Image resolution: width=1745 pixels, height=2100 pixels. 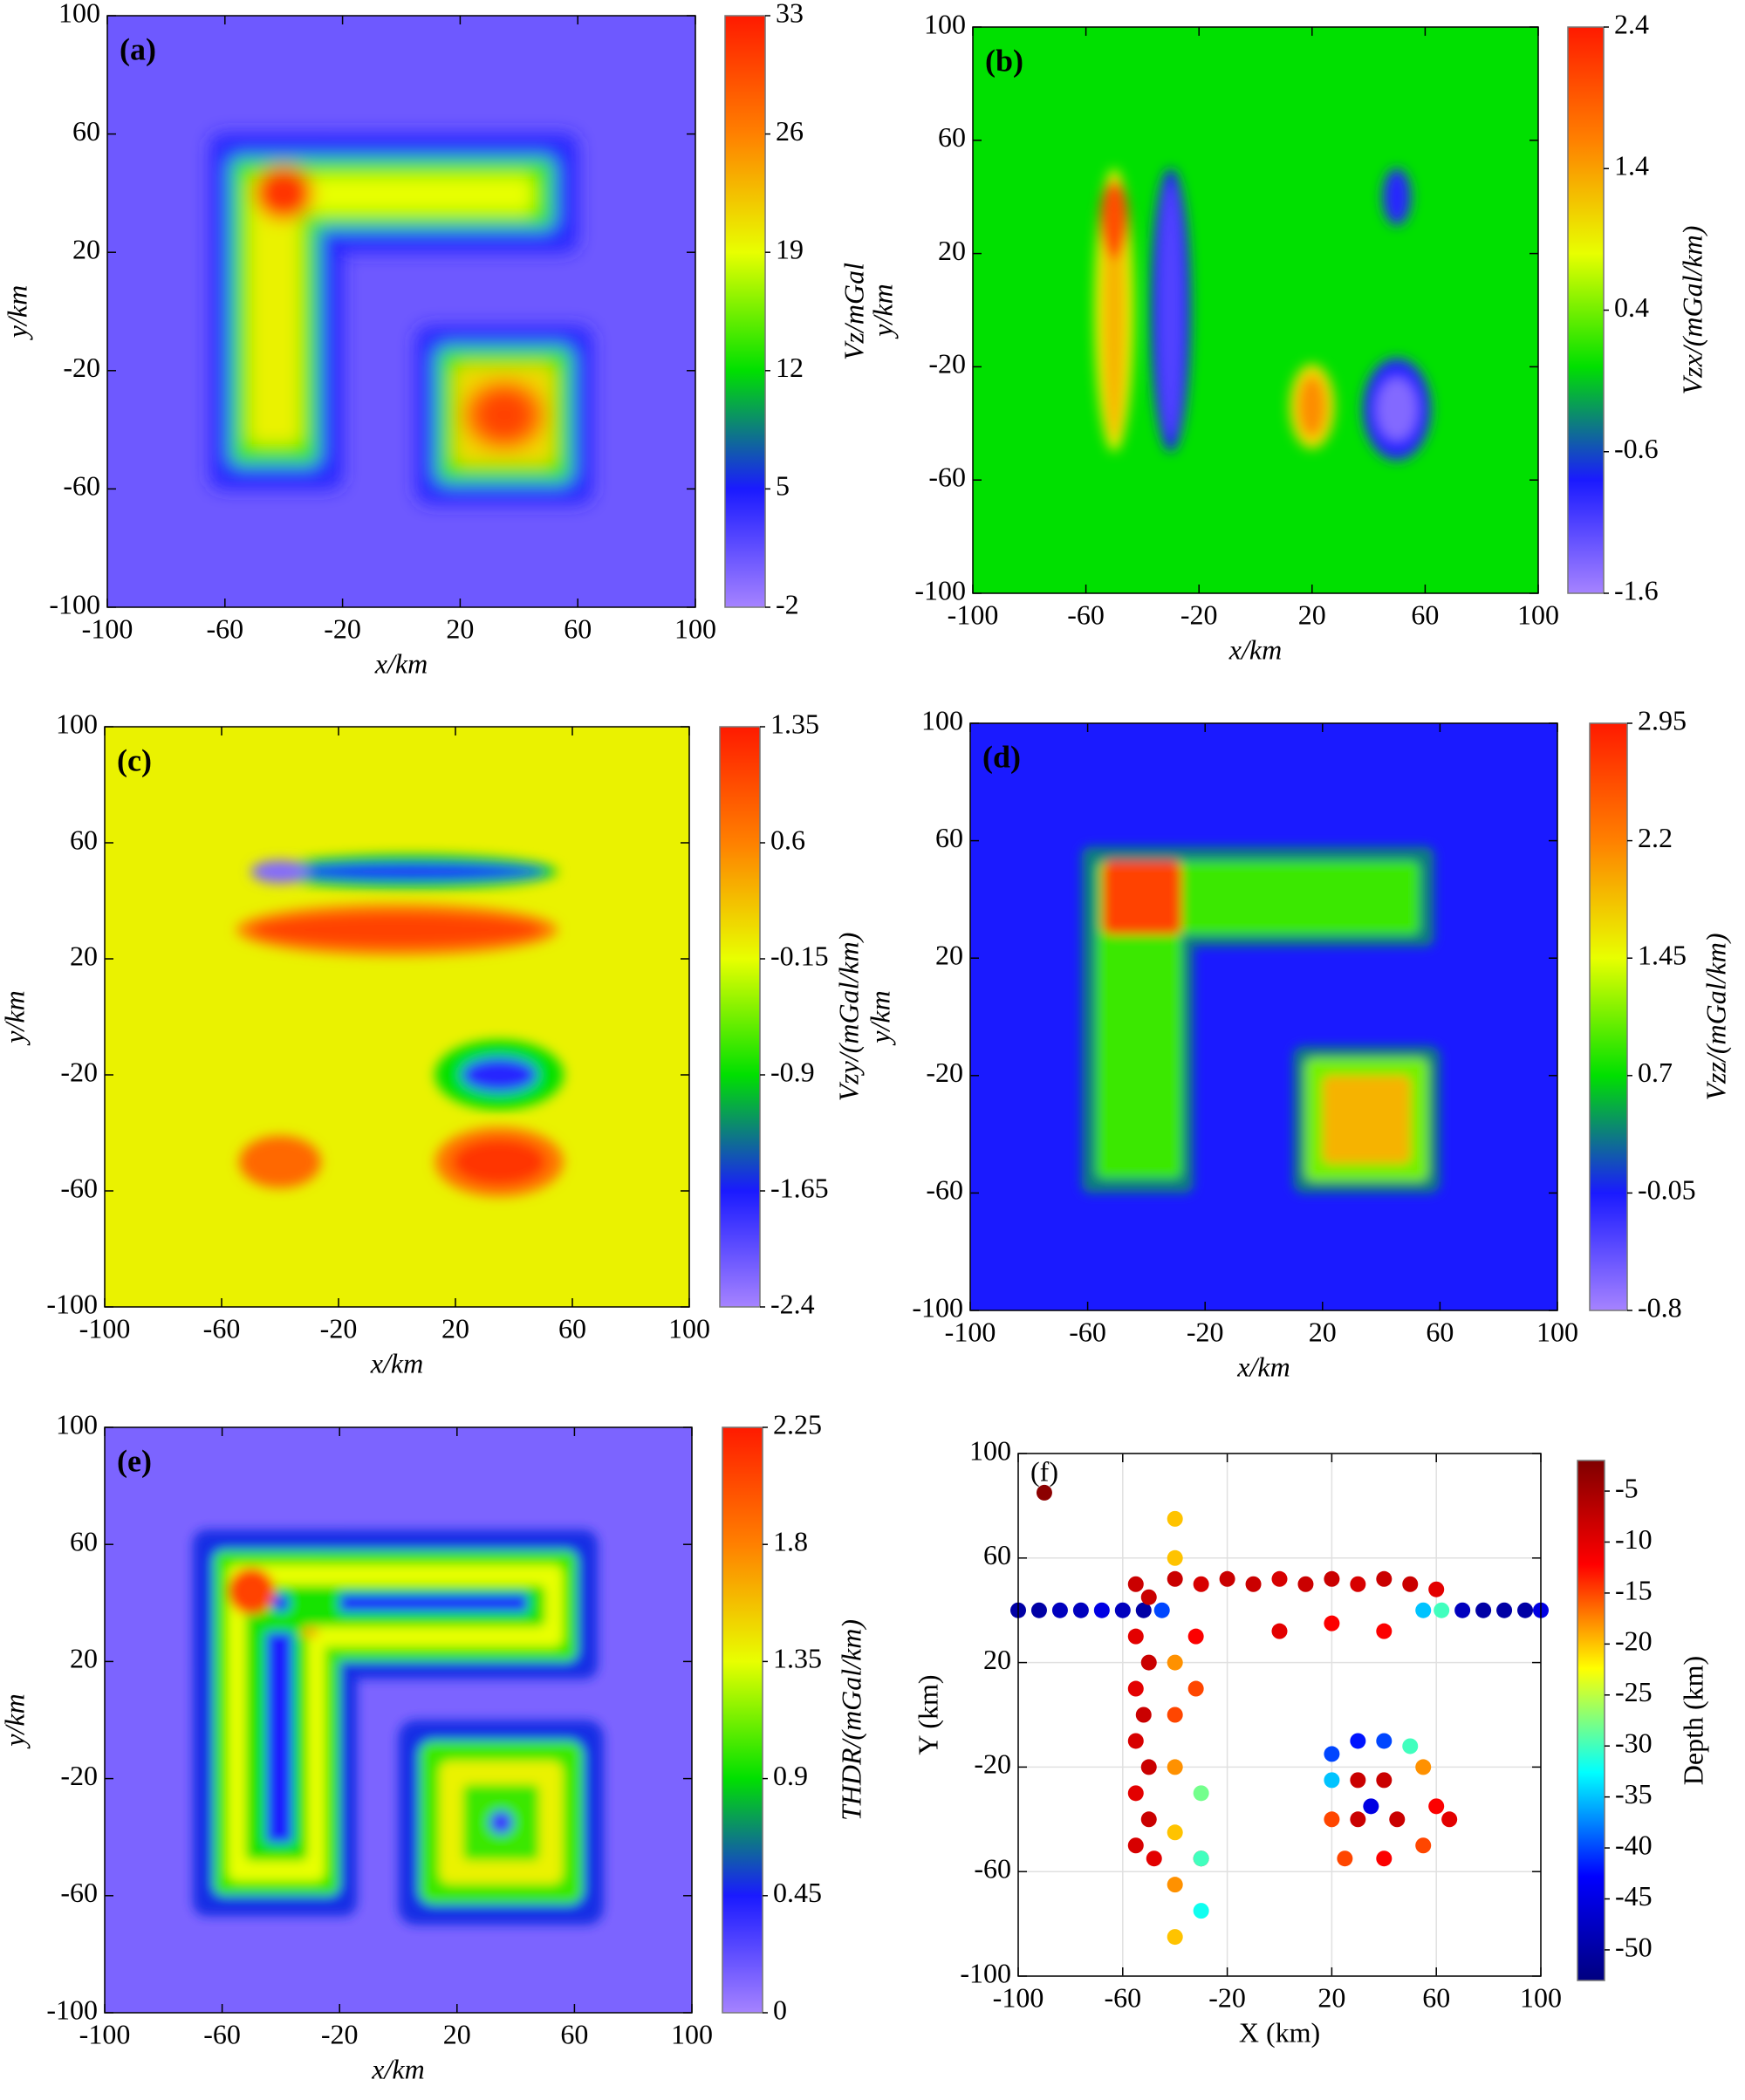 I want to click on colorbar-tick-label: 12, so click(x=790, y=368).